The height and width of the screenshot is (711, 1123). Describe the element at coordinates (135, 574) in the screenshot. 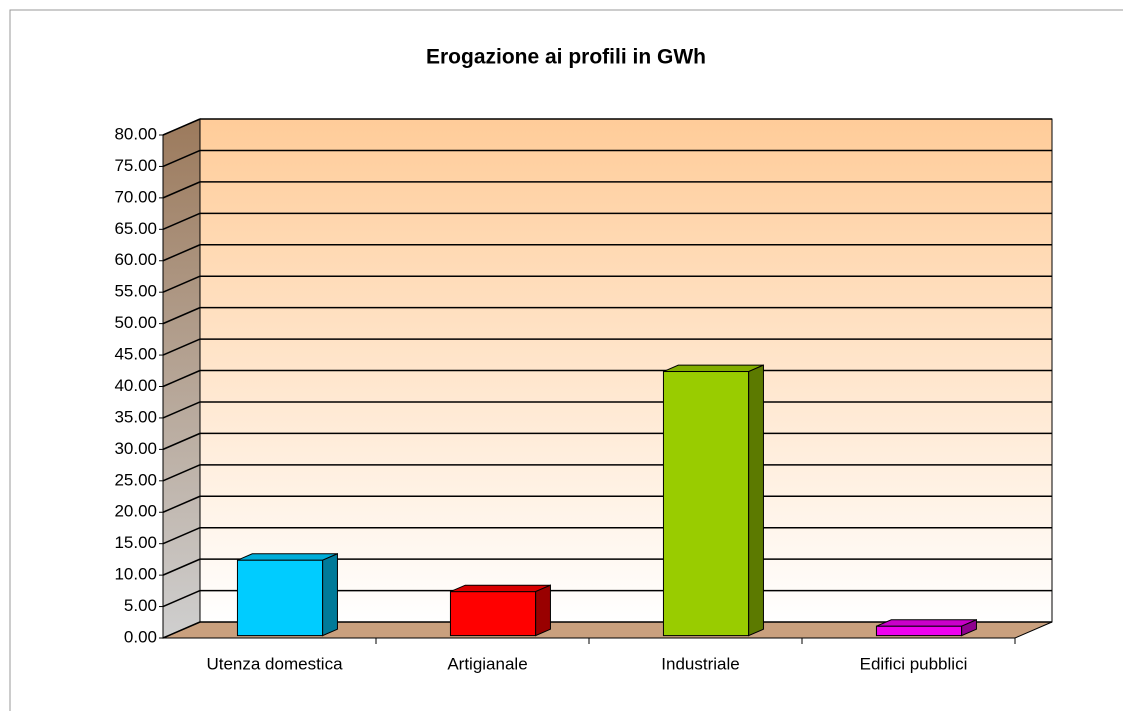

I see `y-tick-label: 10.00` at that location.